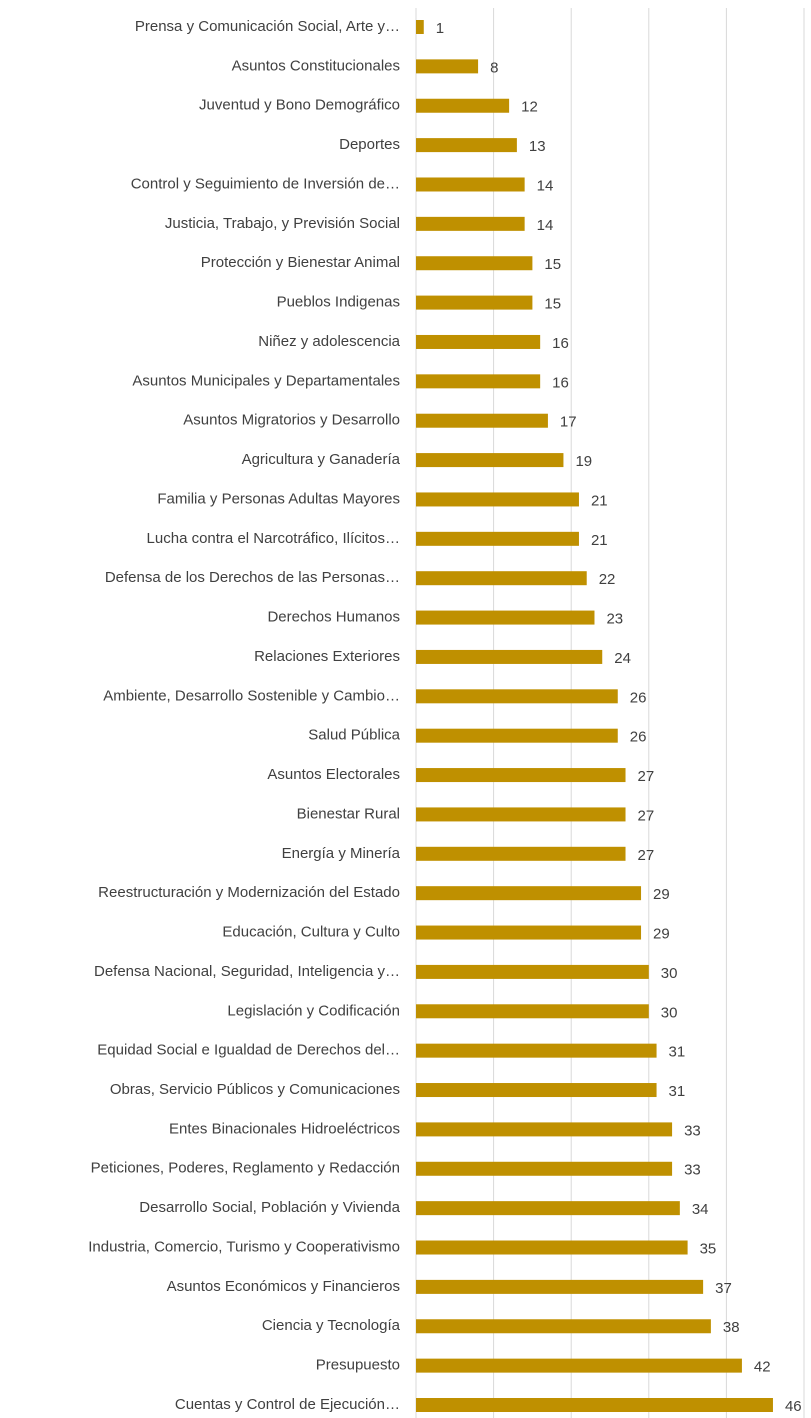 The image size is (811, 1418). What do you see at coordinates (731, 1327) in the screenshot?
I see `value-label: 38` at bounding box center [731, 1327].